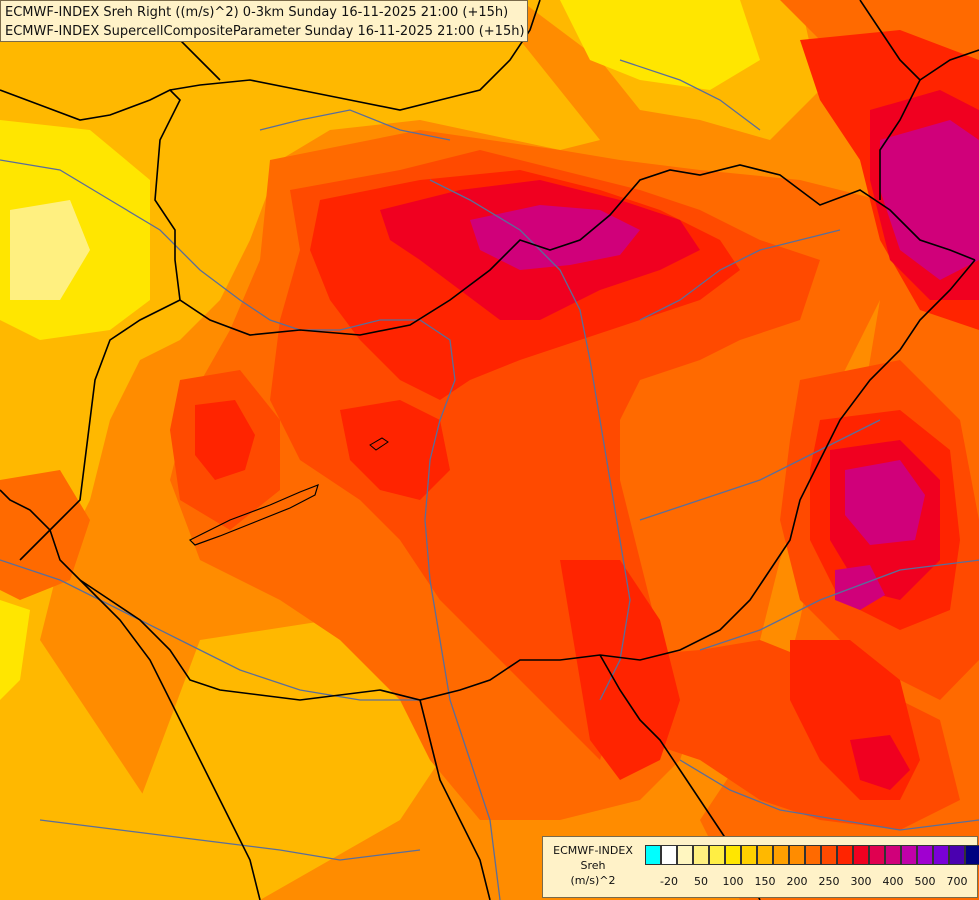 This screenshot has height=900, width=979. I want to click on legend-tick-label: 250, so click(829, 881).